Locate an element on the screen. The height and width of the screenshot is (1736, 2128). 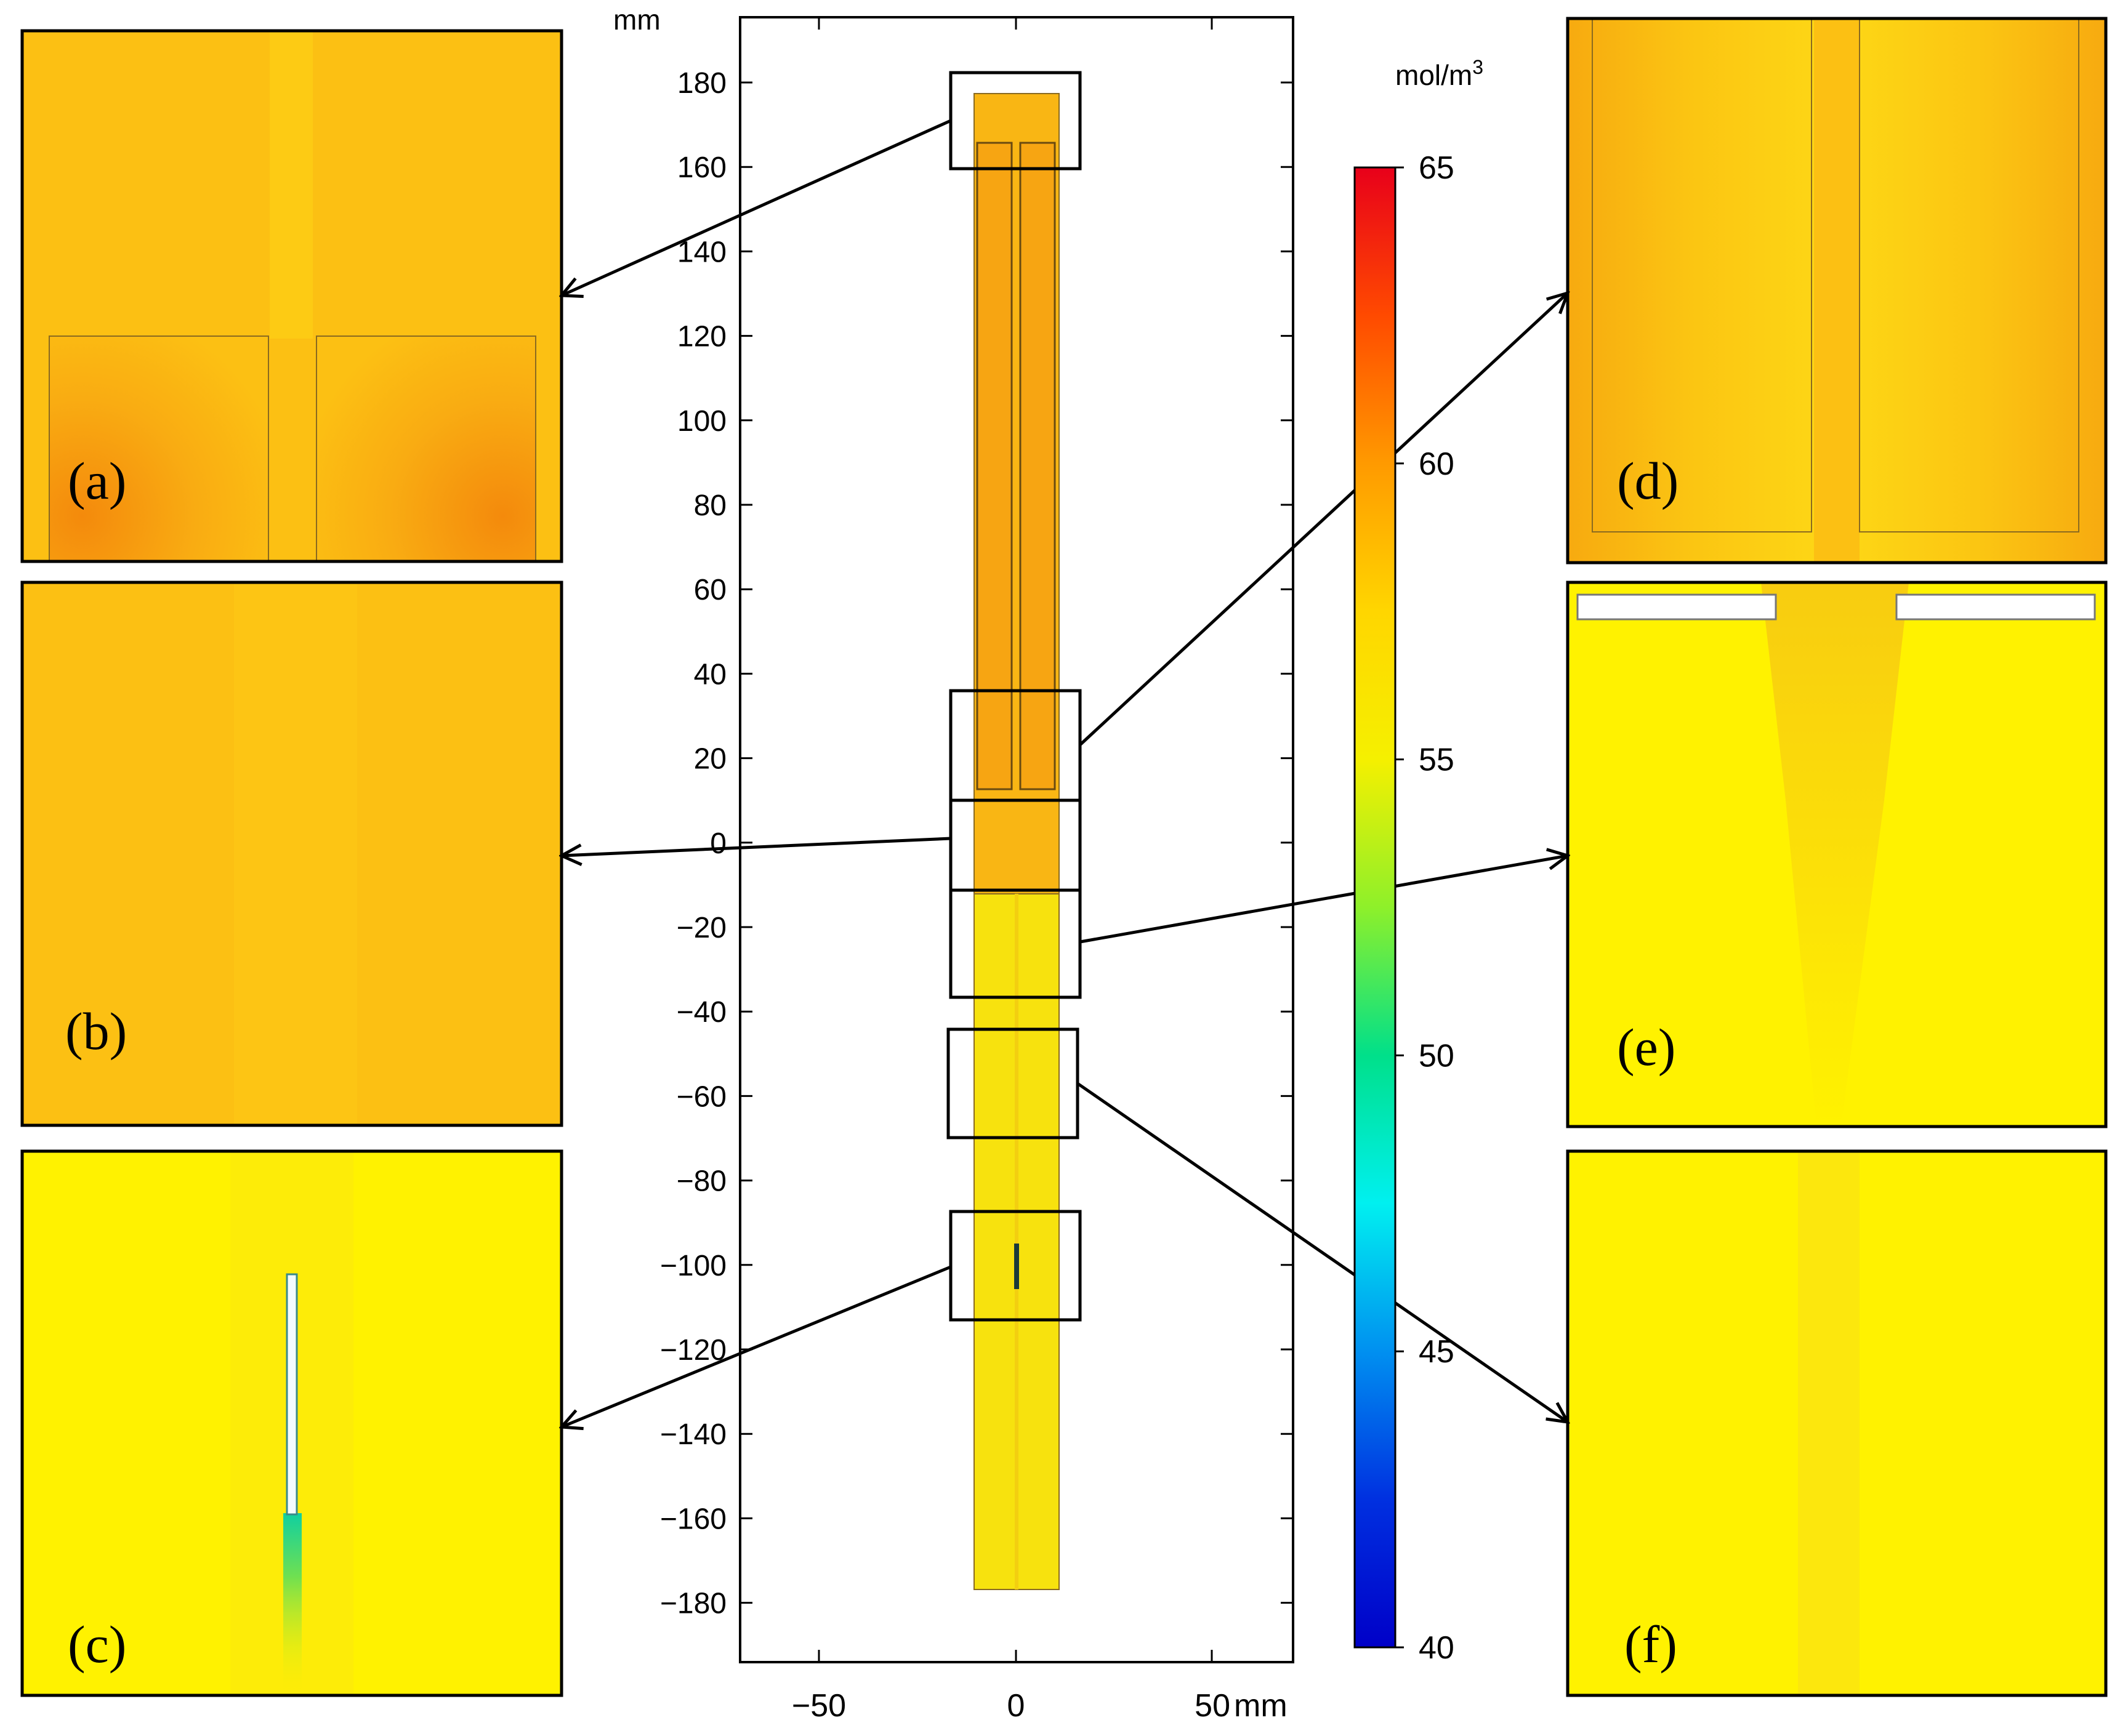
upper-insert-left is located at coordinates (994, 466).